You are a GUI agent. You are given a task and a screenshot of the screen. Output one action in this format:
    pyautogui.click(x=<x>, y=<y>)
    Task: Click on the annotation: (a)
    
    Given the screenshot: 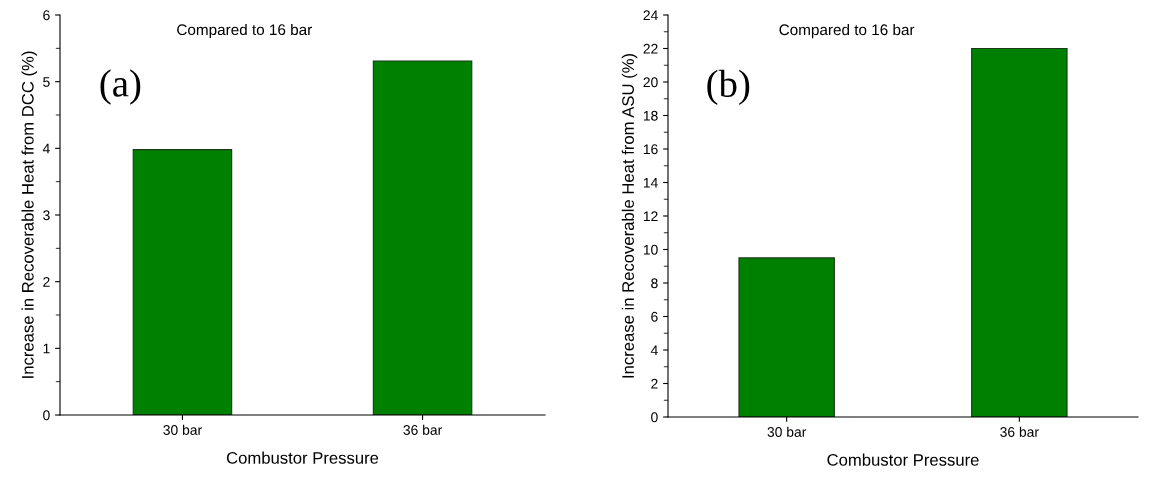 What is the action you would take?
    pyautogui.click(x=120, y=87)
    